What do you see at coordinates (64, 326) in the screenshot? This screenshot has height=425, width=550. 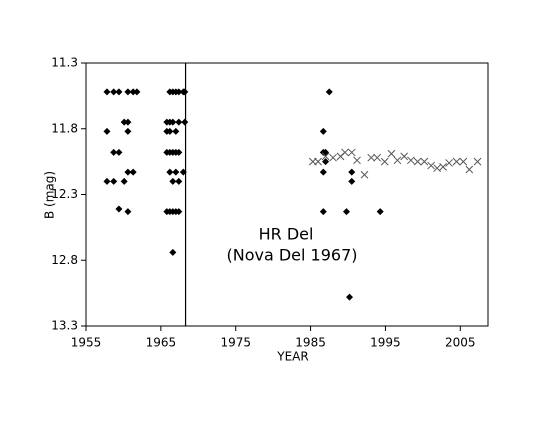 I see `y-tick-label: 13.3` at bounding box center [64, 326].